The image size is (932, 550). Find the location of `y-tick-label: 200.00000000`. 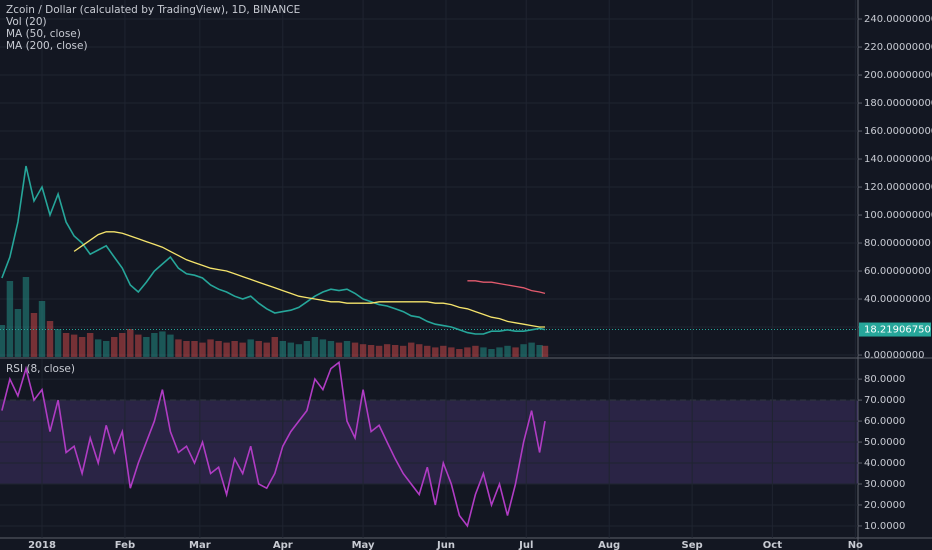

y-tick-label: 200.00000000 is located at coordinates (898, 75).